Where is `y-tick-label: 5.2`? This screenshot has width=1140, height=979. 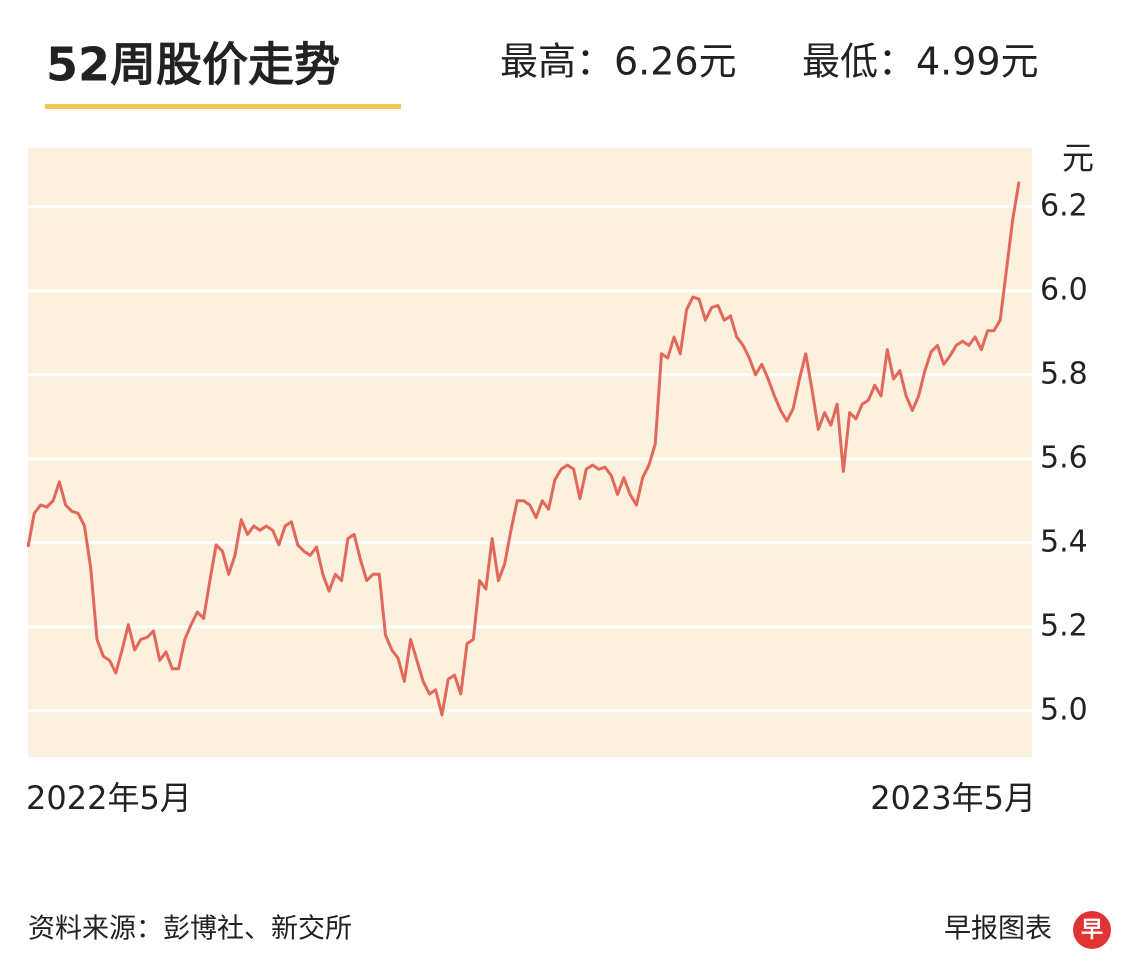 y-tick-label: 5.2 is located at coordinates (1064, 625).